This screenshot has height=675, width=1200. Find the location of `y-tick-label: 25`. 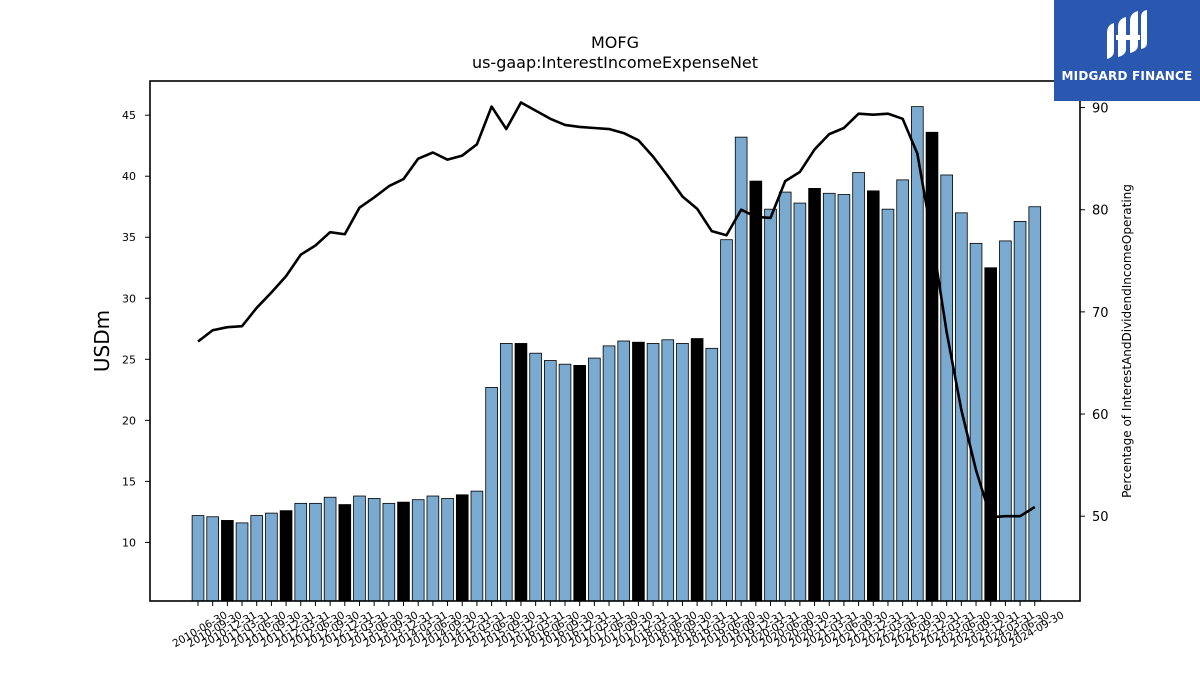

y-tick-label: 25 is located at coordinates (129, 359).